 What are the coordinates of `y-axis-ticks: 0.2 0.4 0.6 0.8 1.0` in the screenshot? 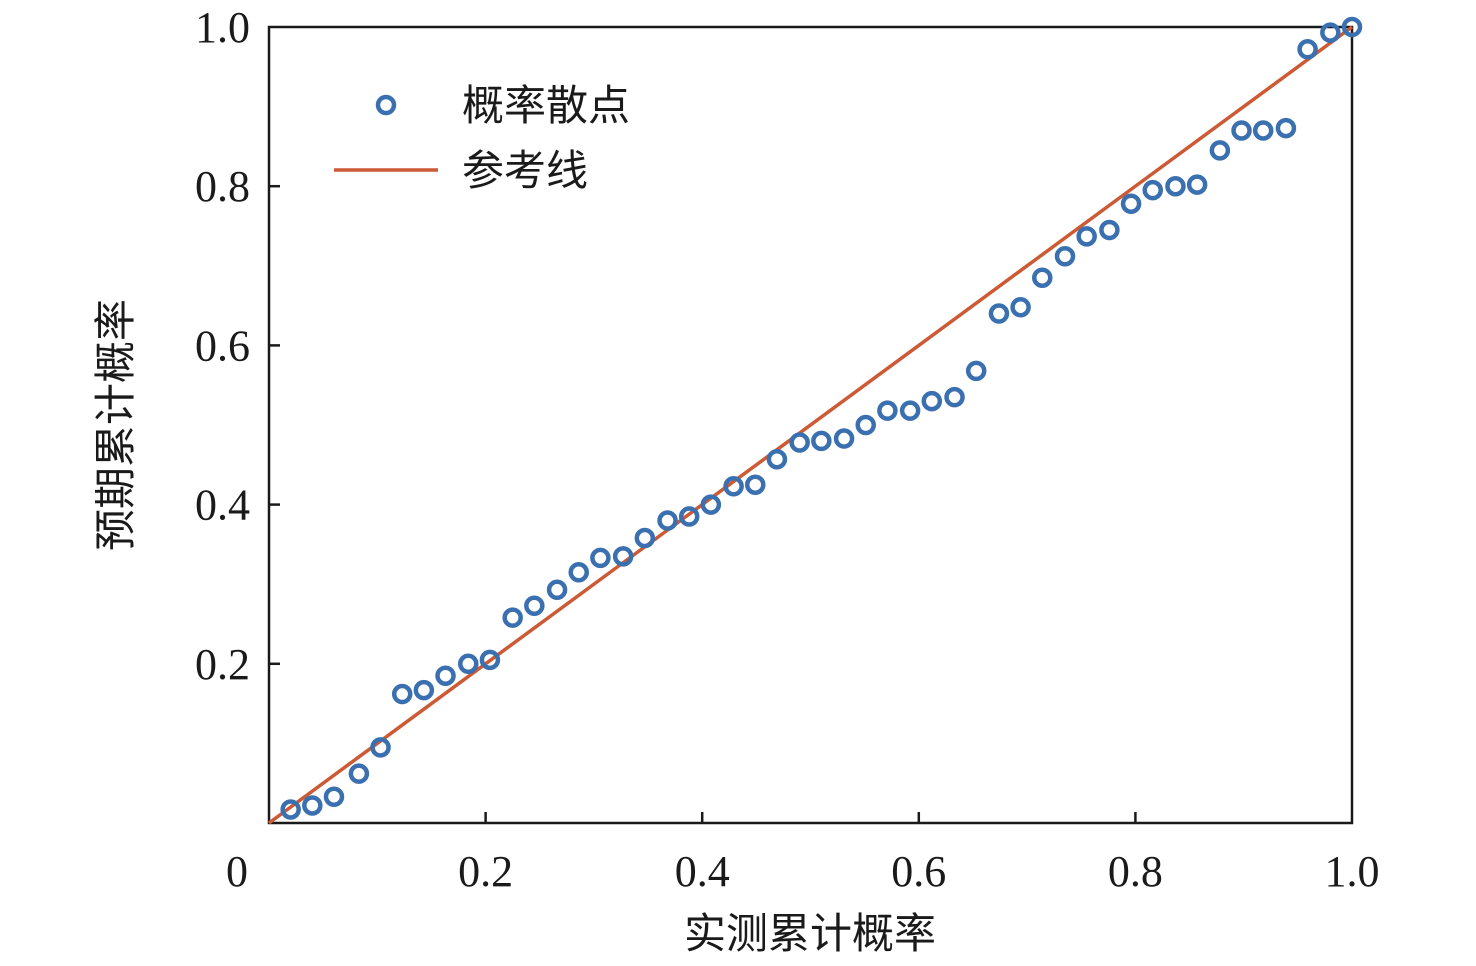 It's located at (237, 346).